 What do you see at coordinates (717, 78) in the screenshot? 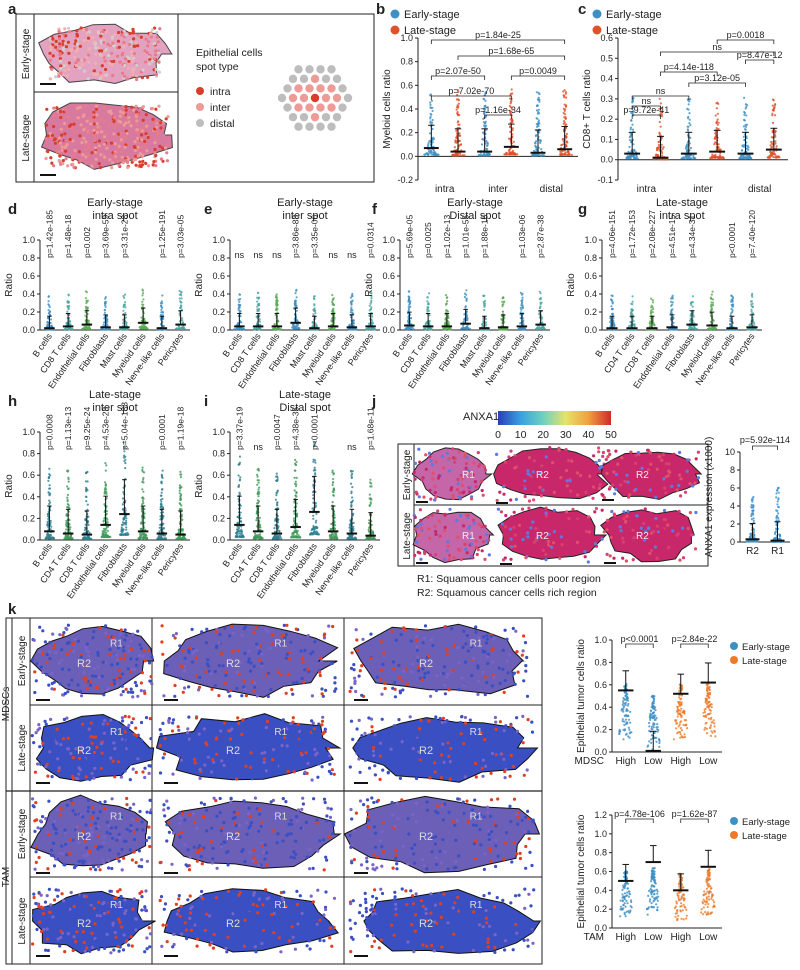
I see `p-value: p=3.12e-05` at bounding box center [717, 78].